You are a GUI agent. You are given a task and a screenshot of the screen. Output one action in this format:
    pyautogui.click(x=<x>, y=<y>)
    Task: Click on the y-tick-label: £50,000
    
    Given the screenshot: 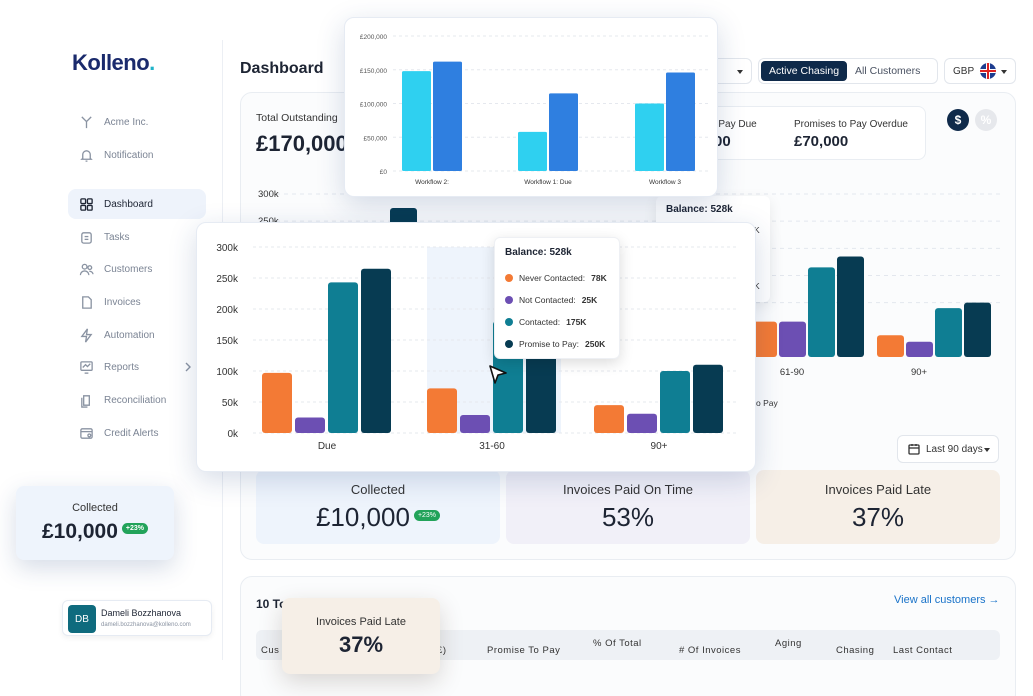 What is the action you would take?
    pyautogui.click(x=376, y=138)
    